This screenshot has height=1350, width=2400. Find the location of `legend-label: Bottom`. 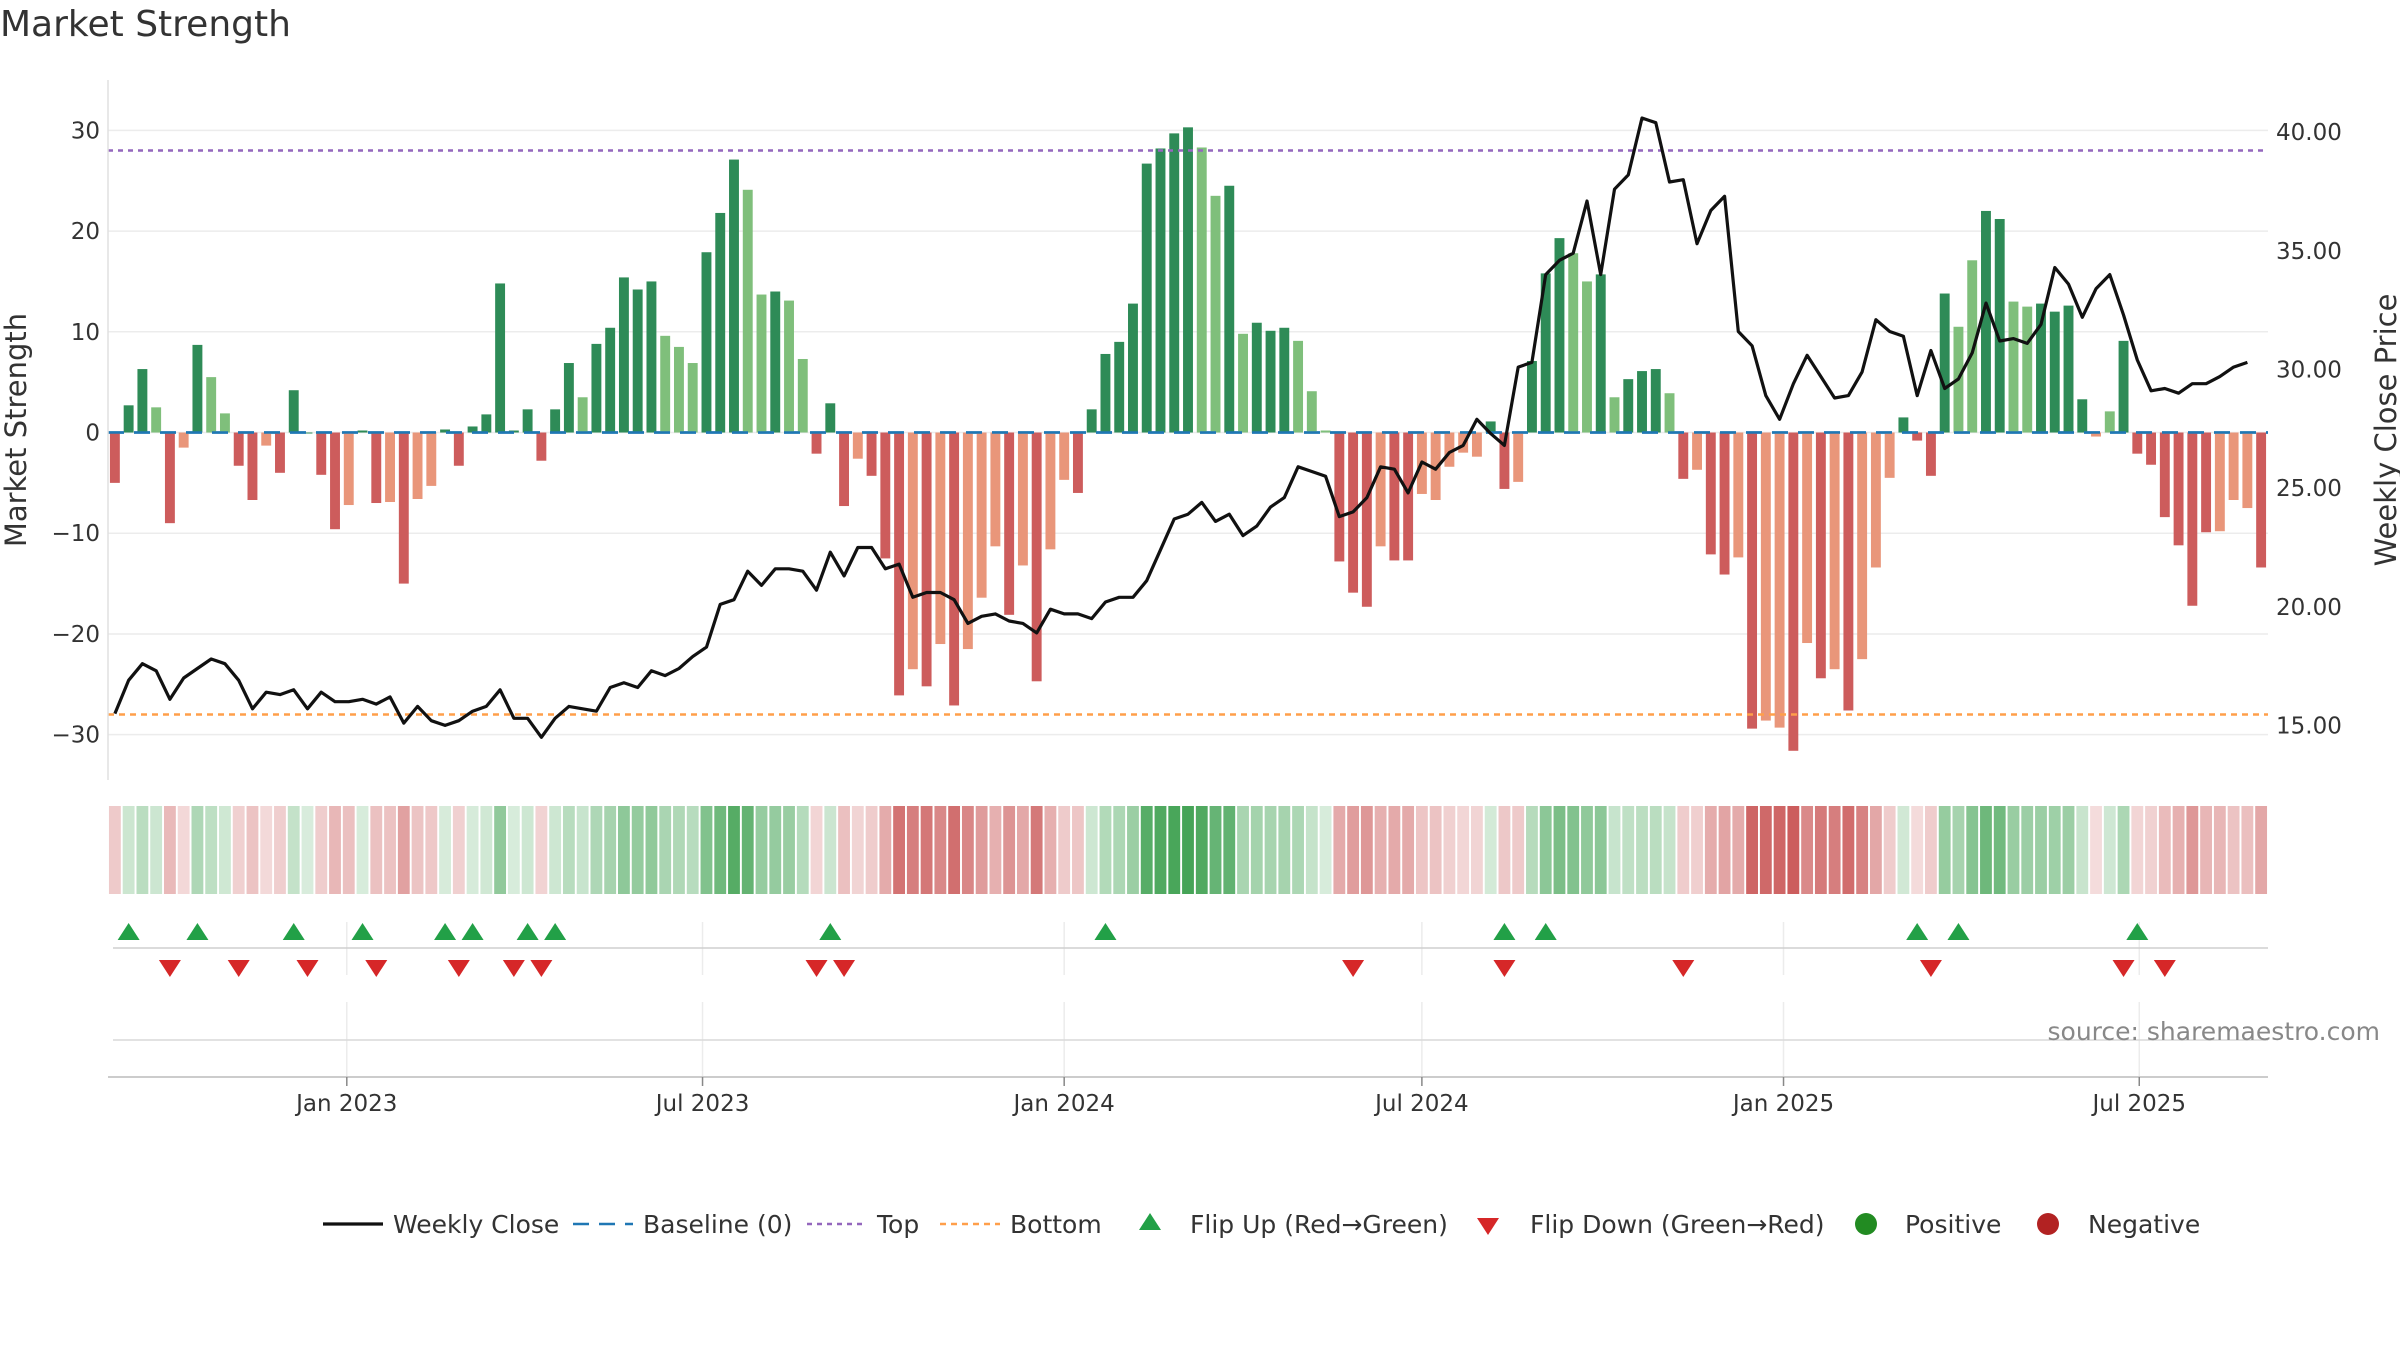

legend-label: Bottom is located at coordinates (1056, 1224).